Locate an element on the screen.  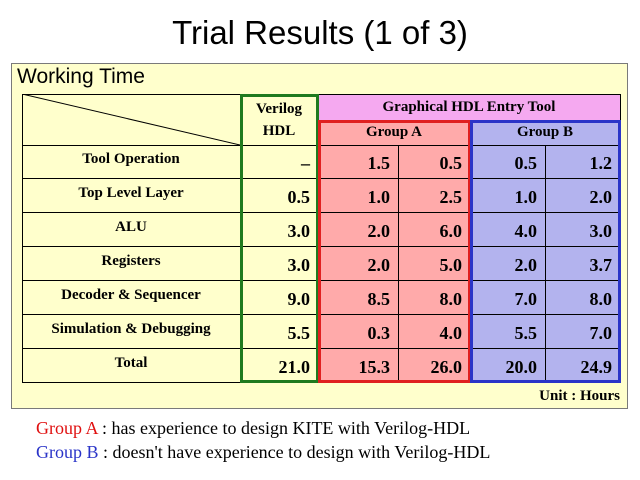
panel-label: Working Time is located at coordinates (81, 76).